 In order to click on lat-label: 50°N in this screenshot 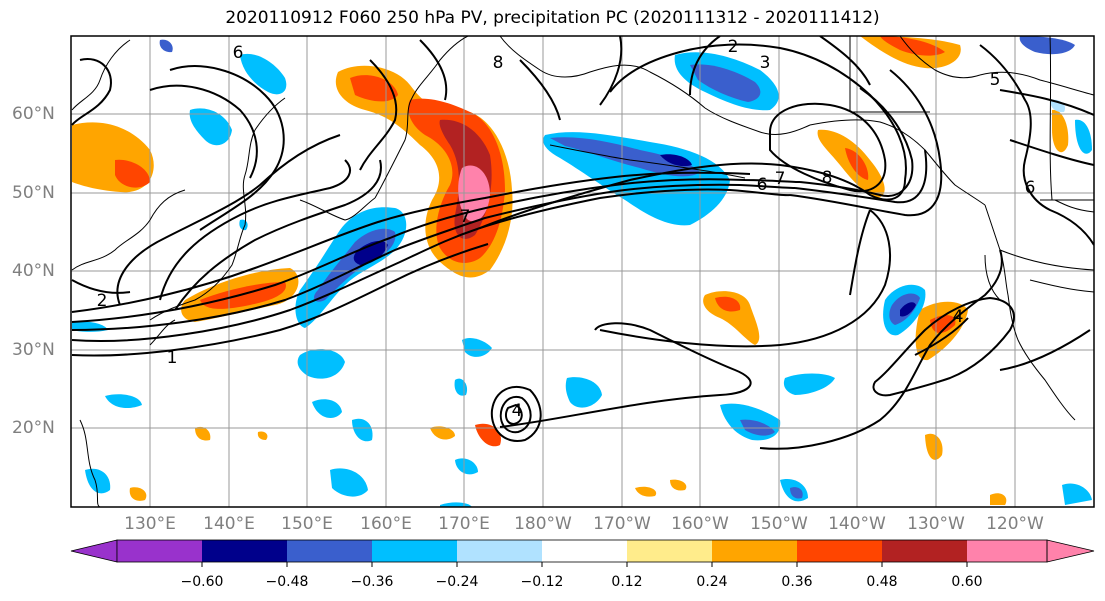, I will do `click(33, 193)`.